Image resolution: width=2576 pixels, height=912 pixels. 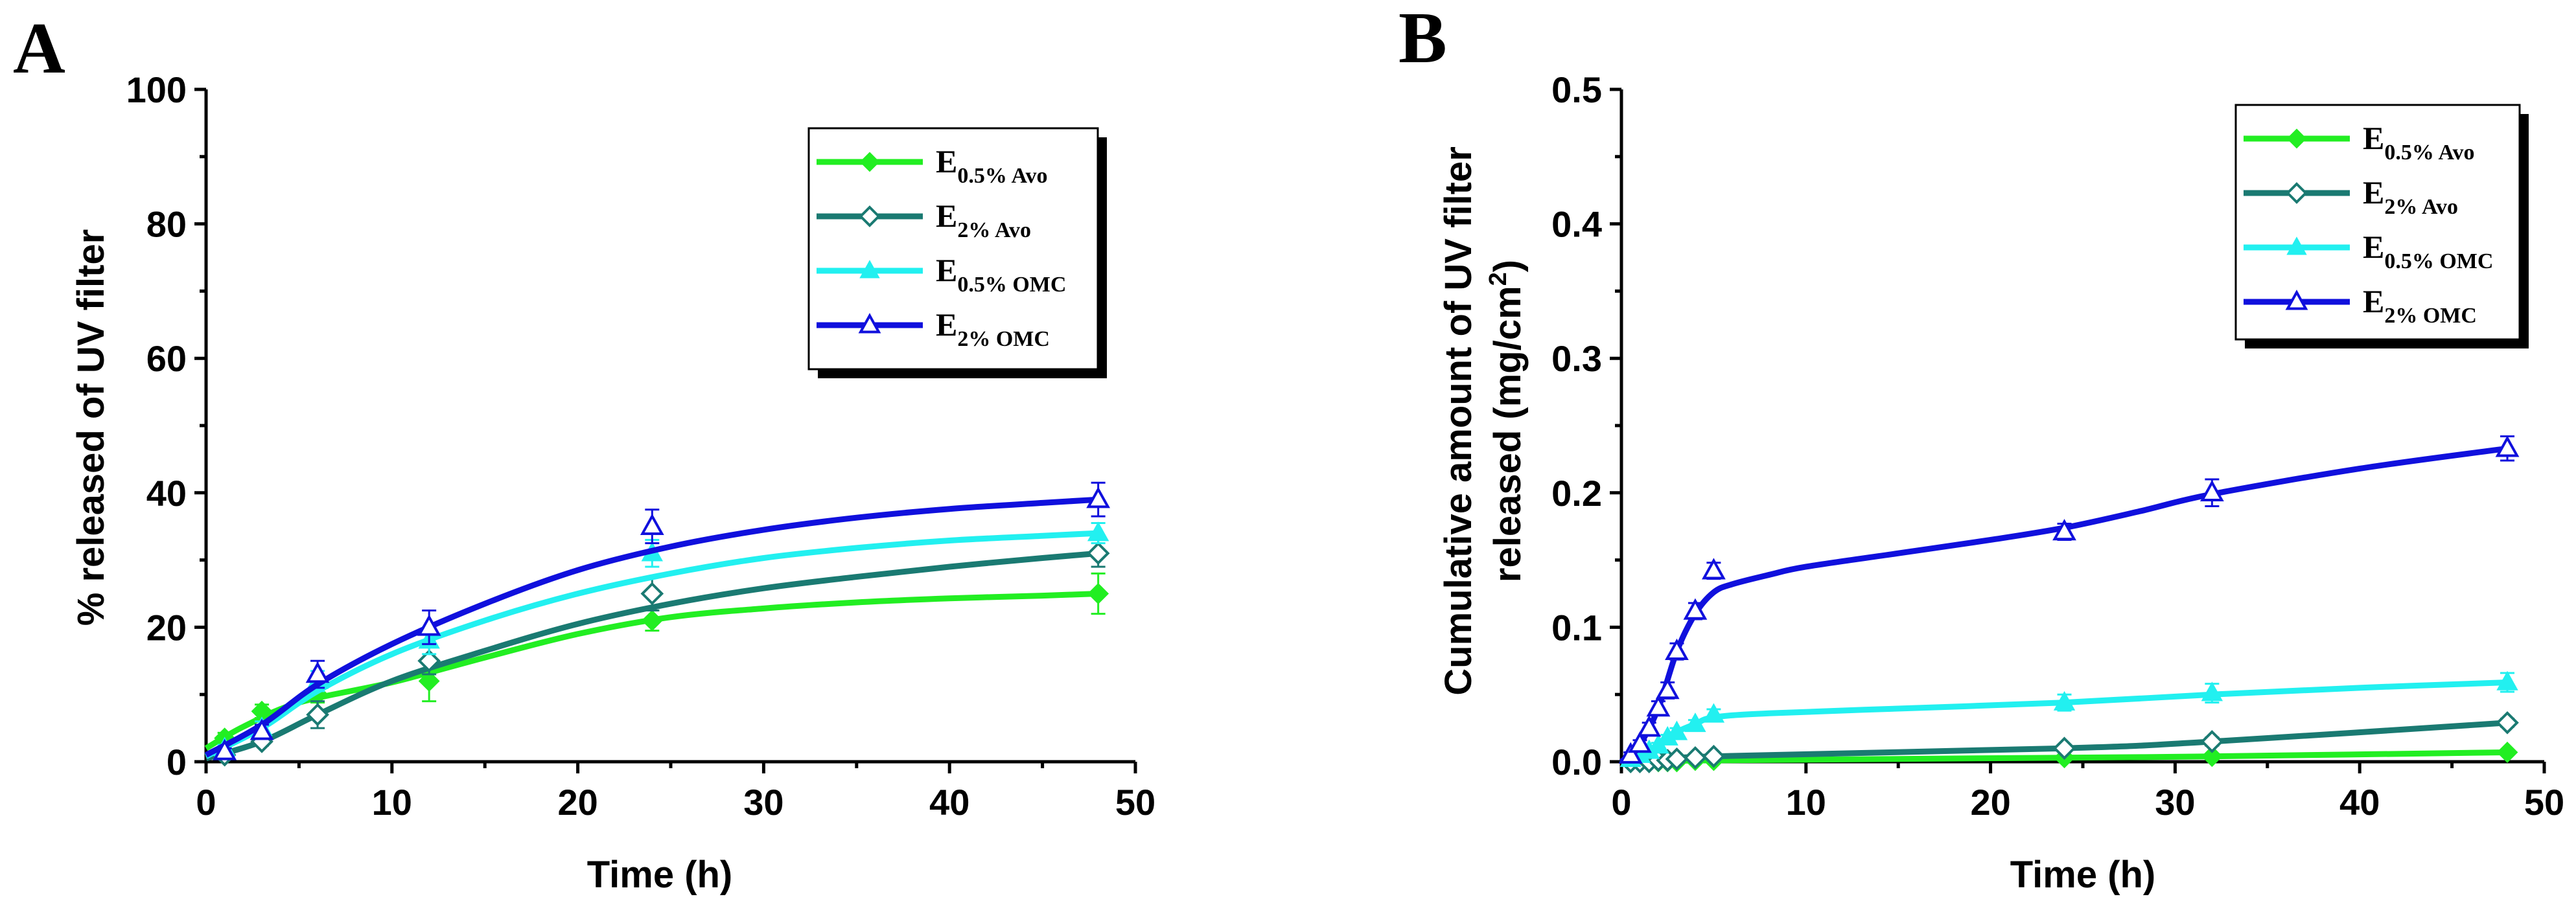 I want to click on x-tick-label-b: 20, so click(x=1990, y=802).